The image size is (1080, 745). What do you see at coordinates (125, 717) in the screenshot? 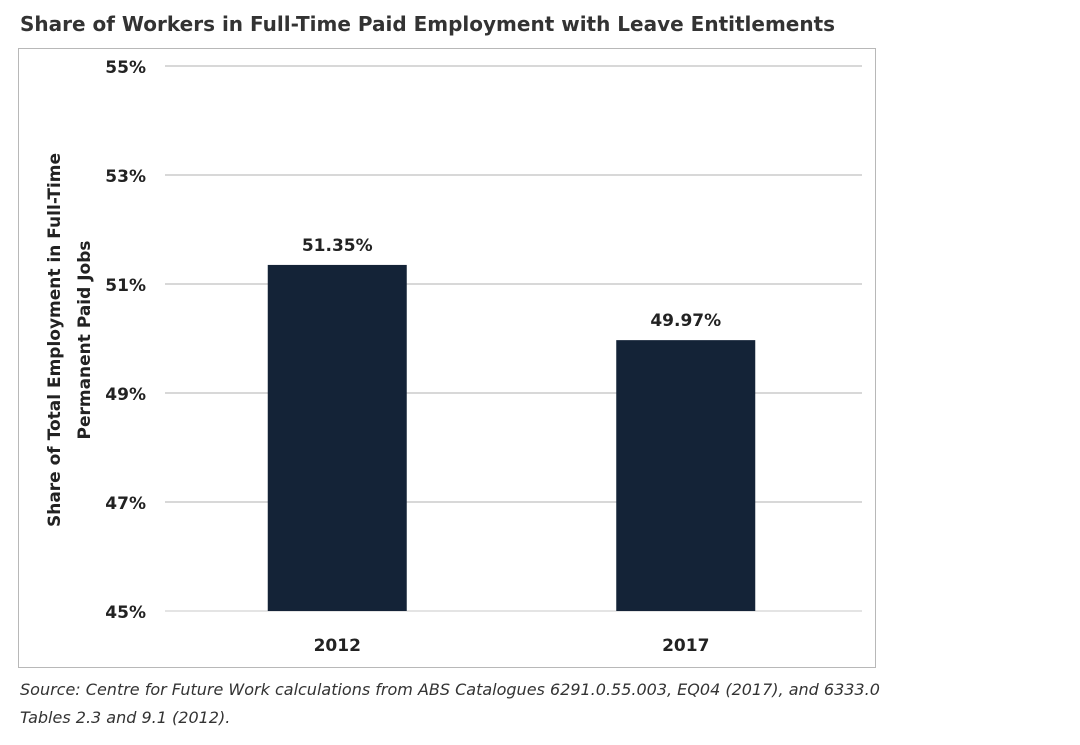
I see `source-line-2: Tables 2.3 and 9.1 (2012).` at bounding box center [125, 717].